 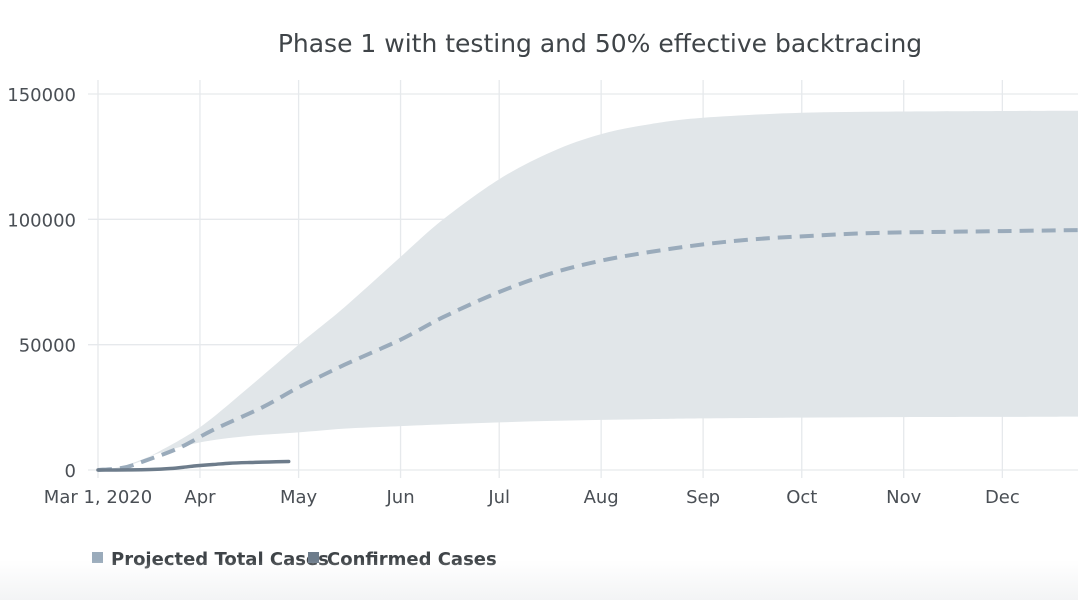 What do you see at coordinates (313, 557) in the screenshot?
I see `legend-swatch-confirmed` at bounding box center [313, 557].